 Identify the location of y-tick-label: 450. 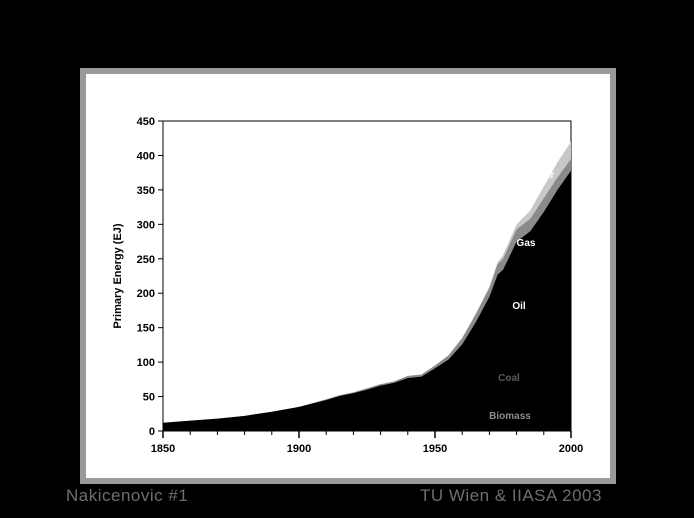
(146, 122).